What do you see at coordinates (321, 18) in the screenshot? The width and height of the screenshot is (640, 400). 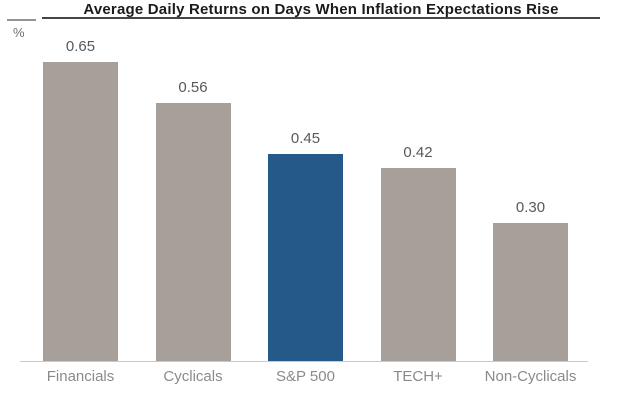 I see `title-underline` at bounding box center [321, 18].